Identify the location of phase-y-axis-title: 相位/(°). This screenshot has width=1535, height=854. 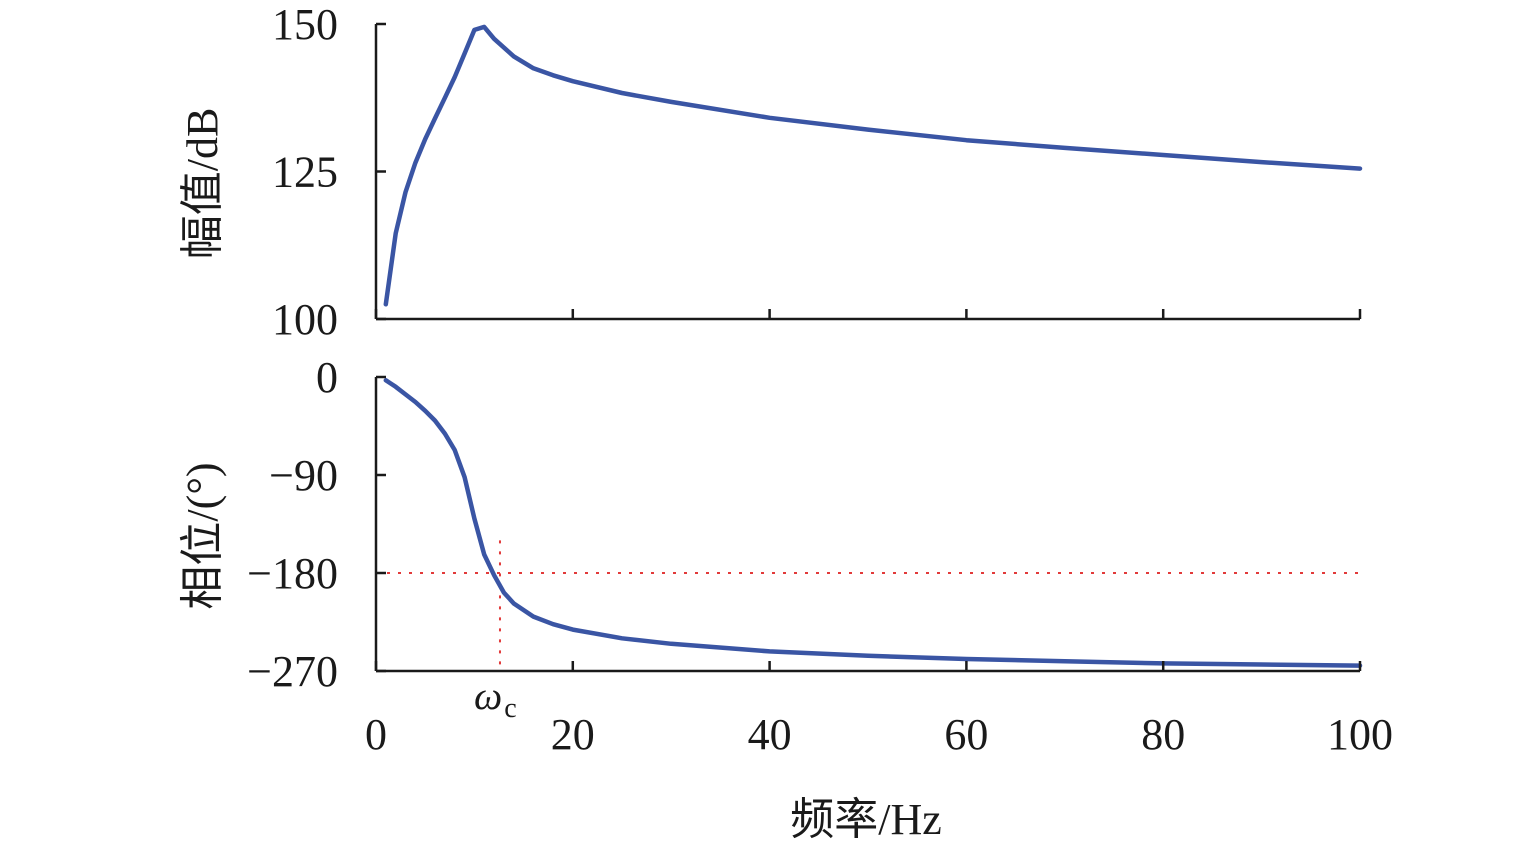
(202, 535).